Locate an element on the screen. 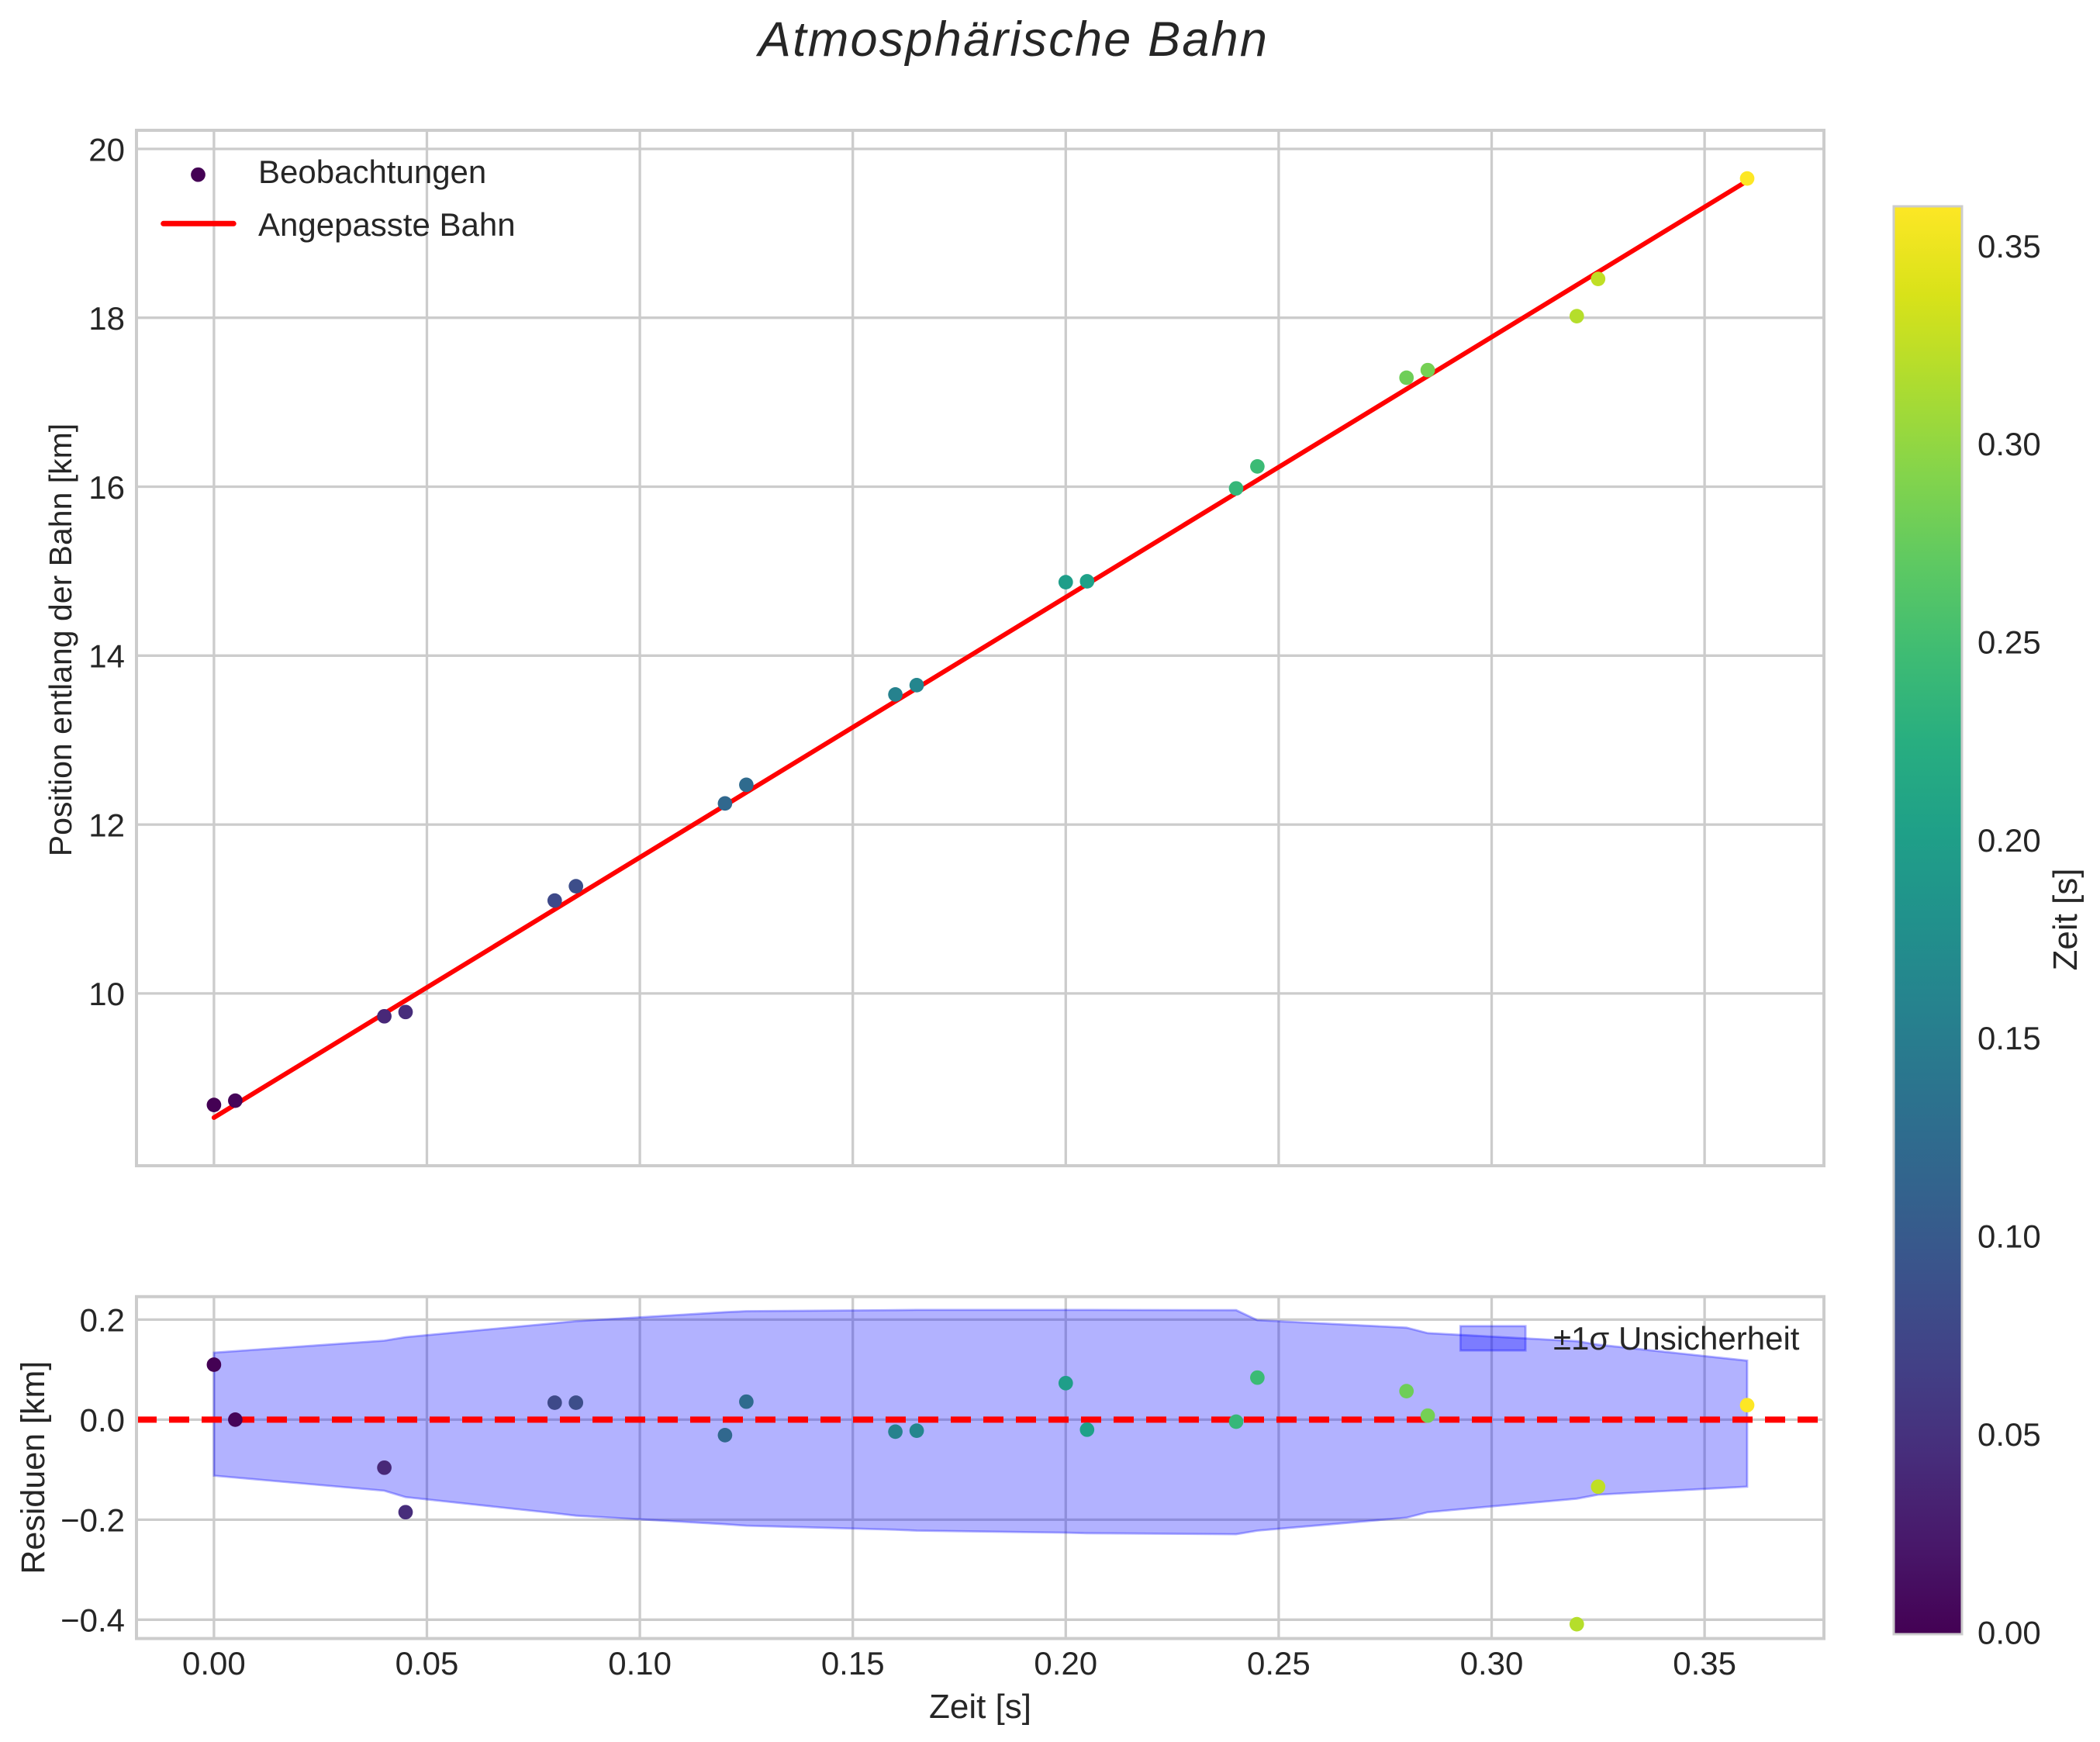 The width and height of the screenshot is (2100, 1742). svg-text: Position entlang der Bahn [km] is located at coordinates (60, 639).